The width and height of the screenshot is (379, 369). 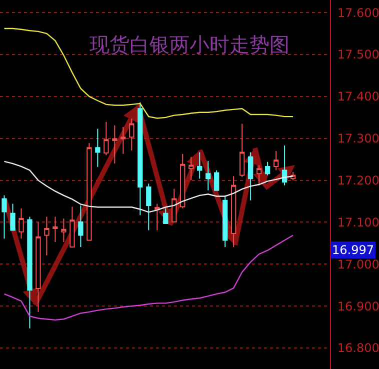 I want to click on y-tick-label: 16.900, so click(x=358, y=306).